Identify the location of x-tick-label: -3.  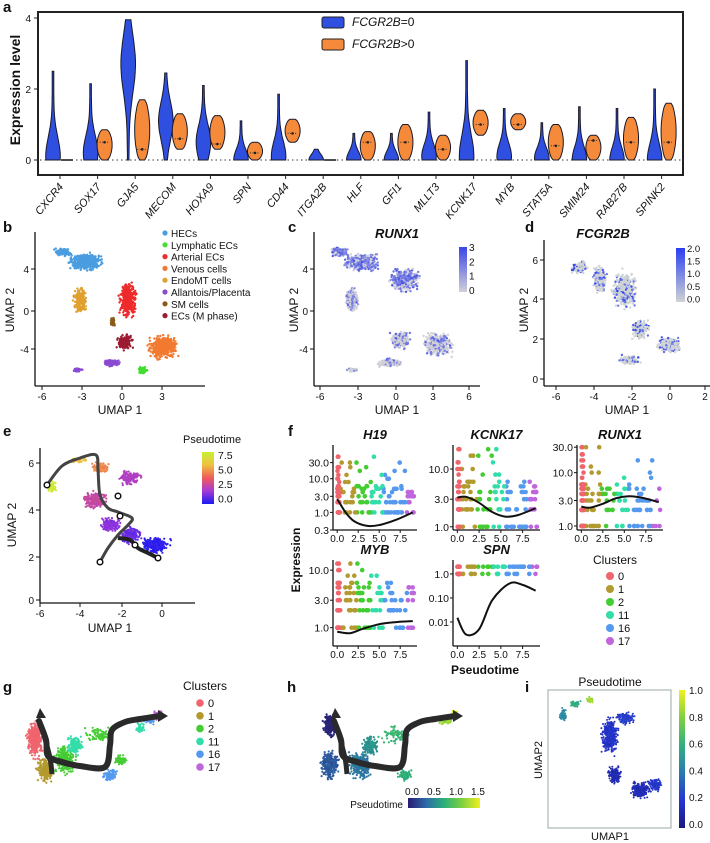
(82, 397).